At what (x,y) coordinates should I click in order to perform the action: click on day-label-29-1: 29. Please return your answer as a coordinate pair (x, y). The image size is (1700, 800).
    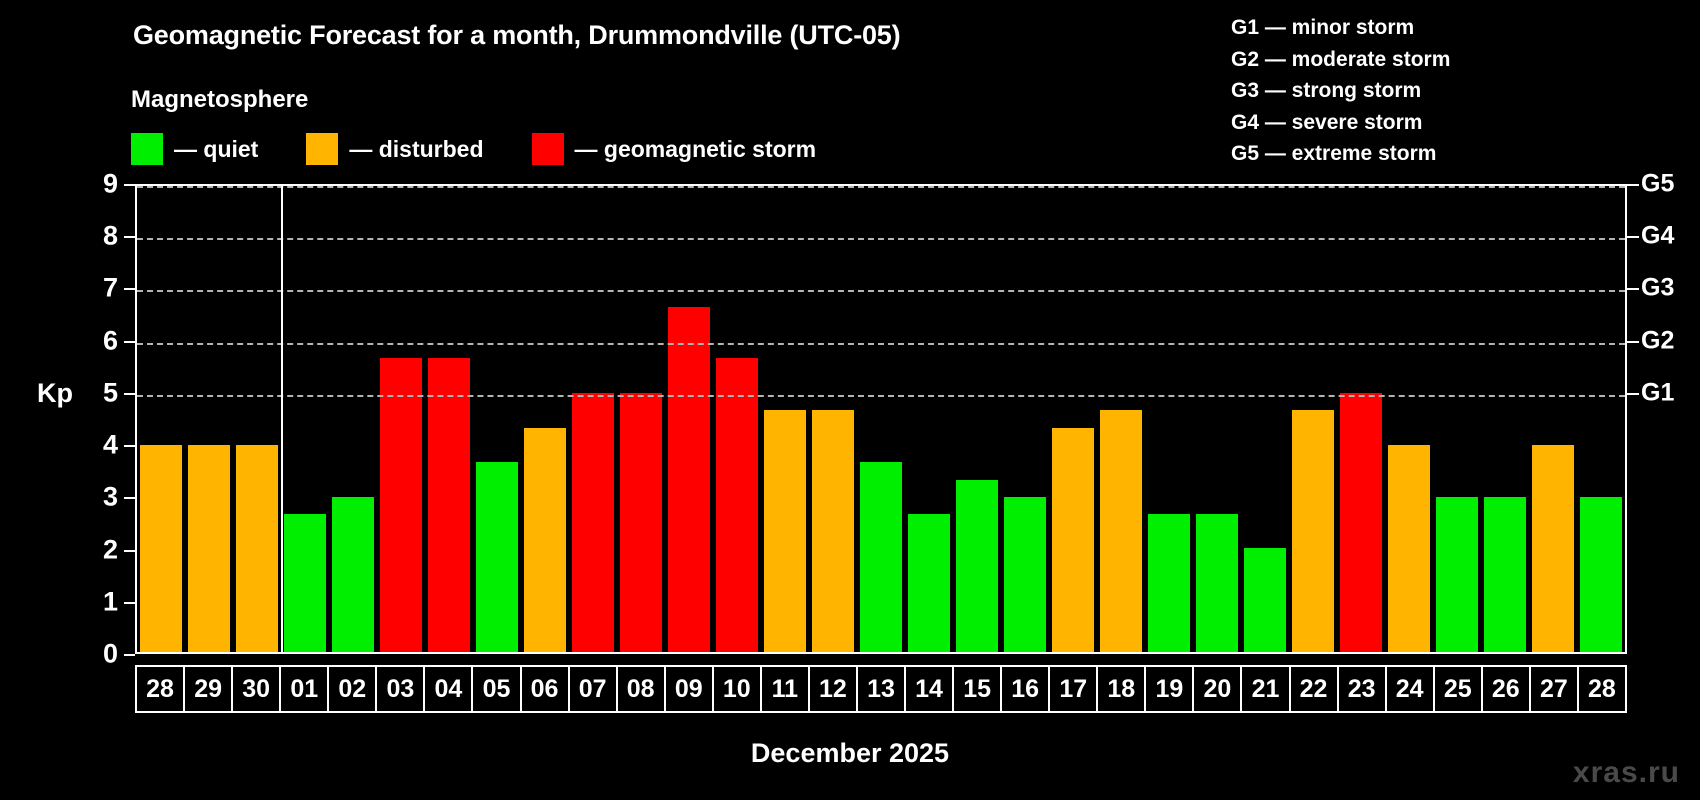
    Looking at the image, I should click on (208, 689).